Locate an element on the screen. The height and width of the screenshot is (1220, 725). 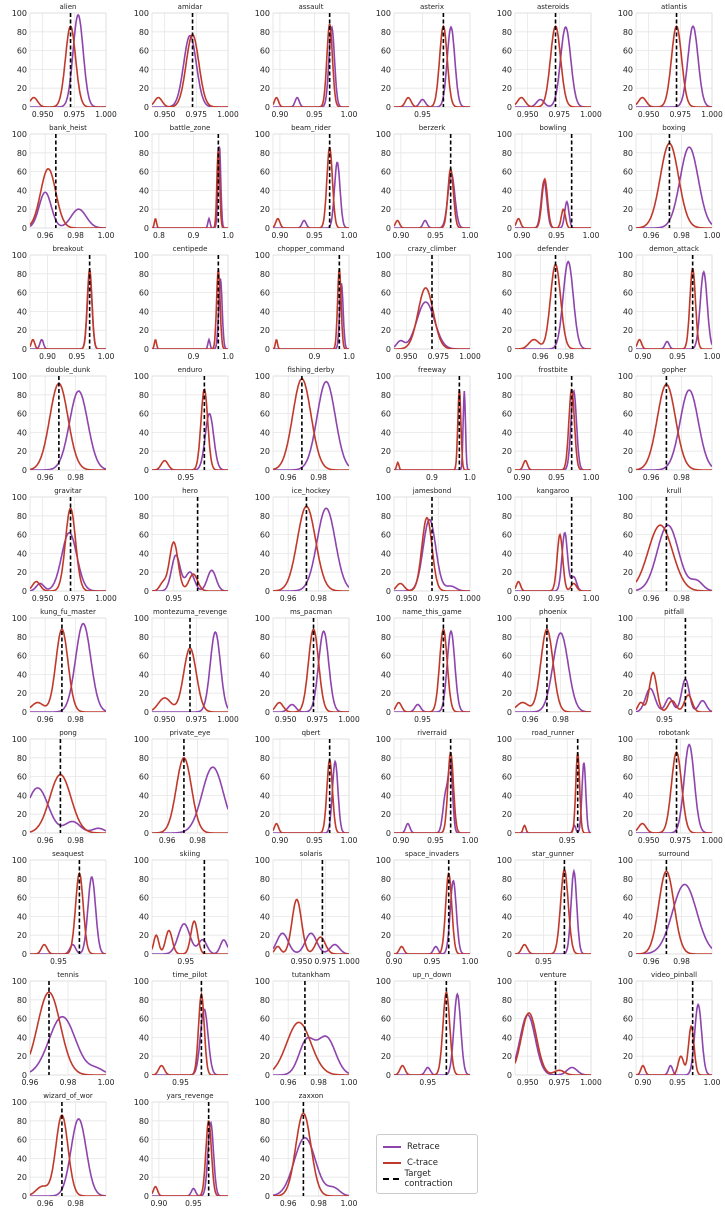
x-tick-label: 0.950 is located at coordinates (528, 114).